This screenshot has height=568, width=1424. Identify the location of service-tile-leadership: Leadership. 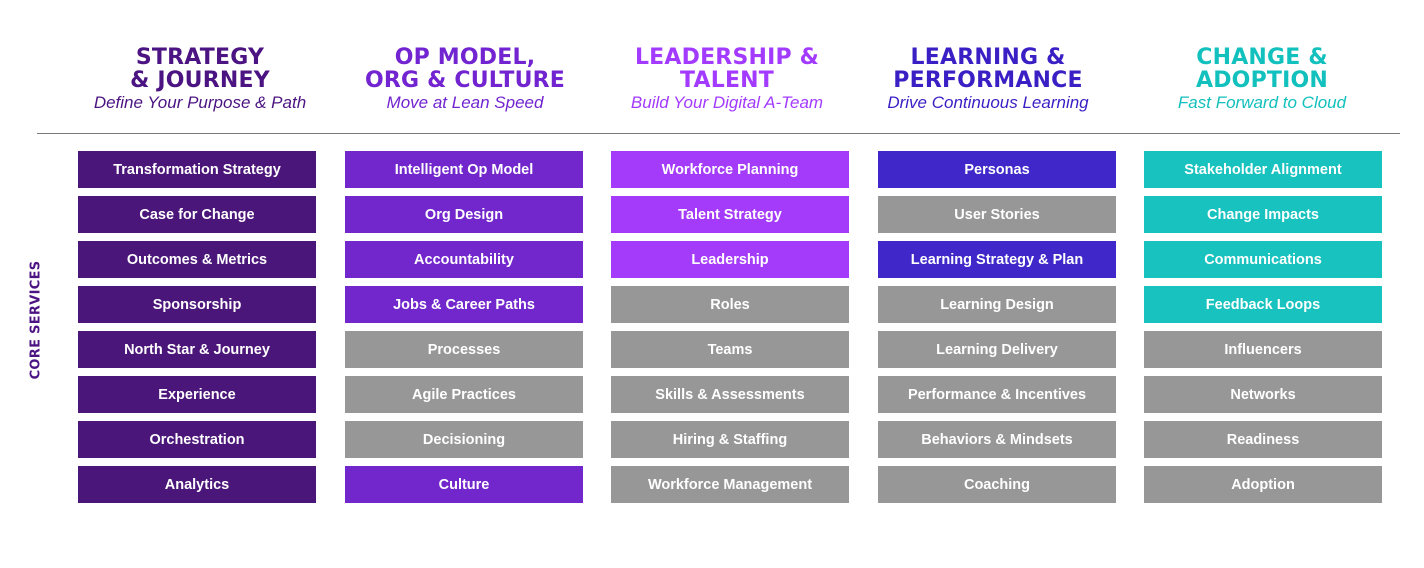
(730, 259).